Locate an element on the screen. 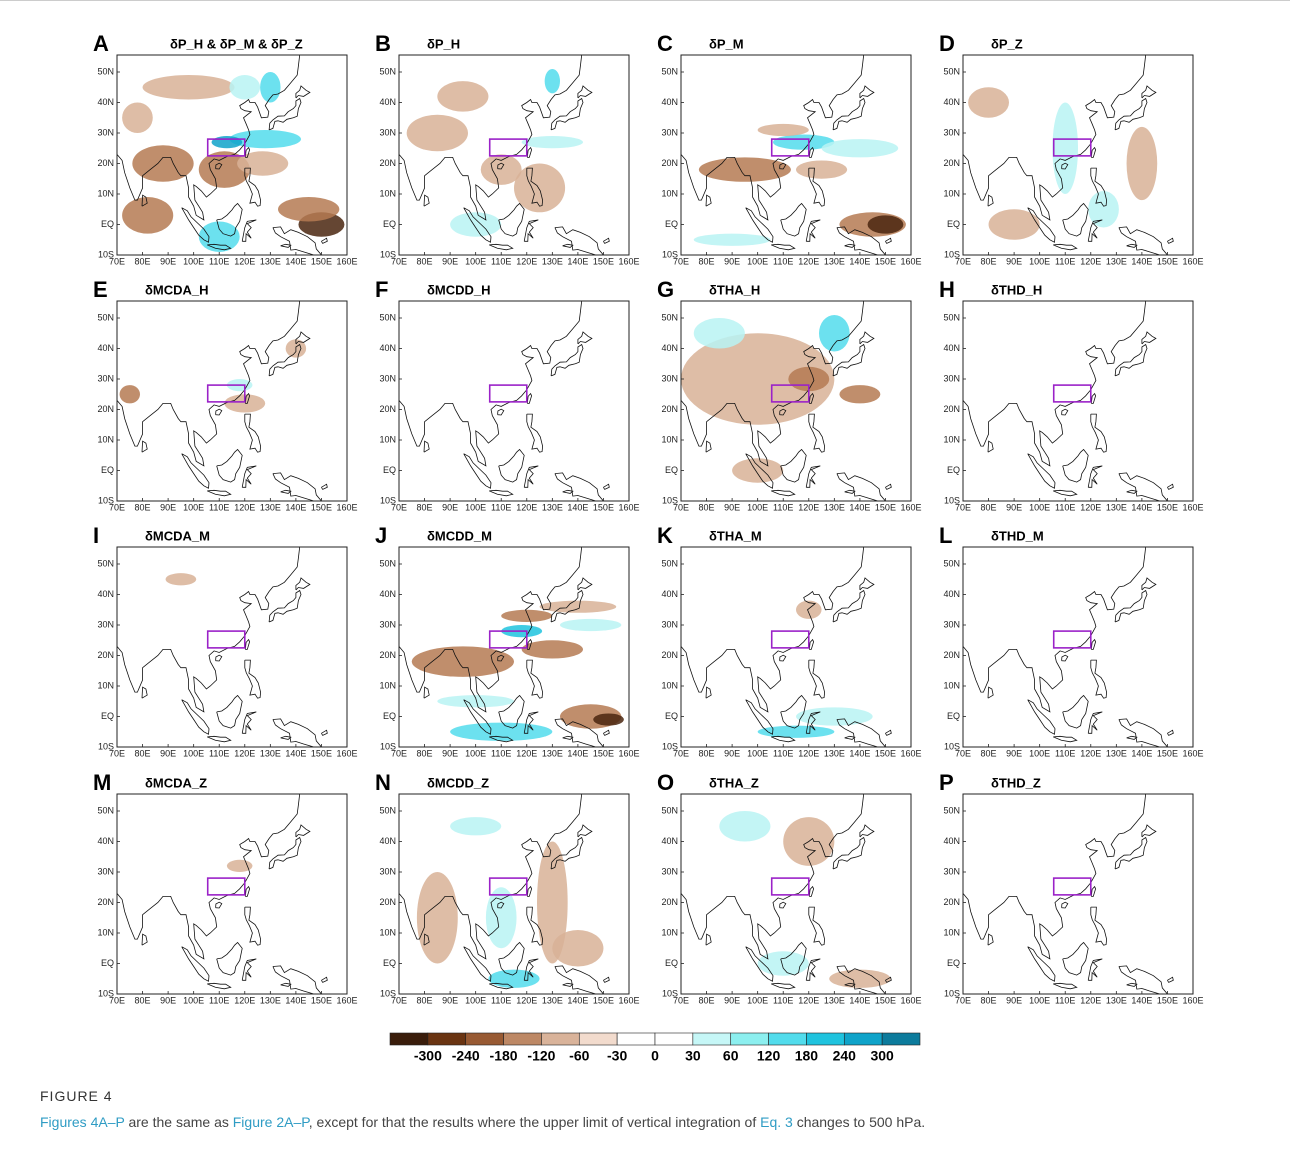 The width and height of the screenshot is (1290, 1153). lon-label: 140E is located at coordinates (577, 261).